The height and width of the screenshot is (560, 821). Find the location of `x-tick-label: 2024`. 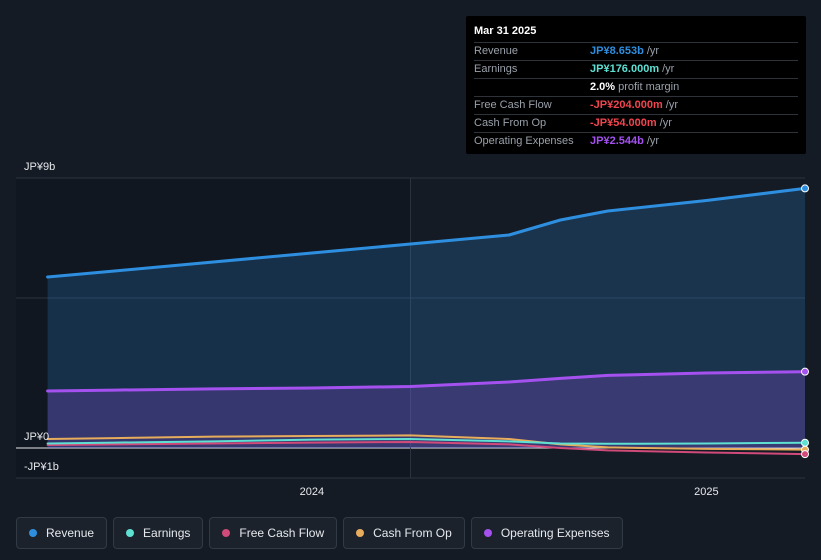

x-tick-label: 2024 is located at coordinates (312, 492).